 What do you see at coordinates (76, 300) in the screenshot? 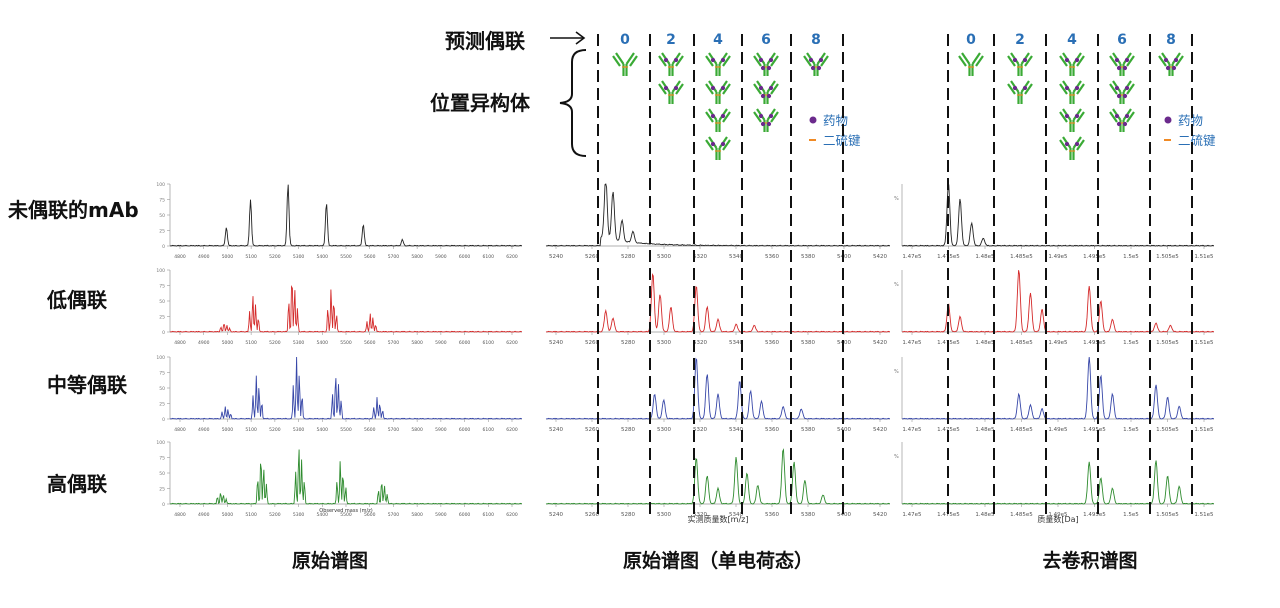
I see `row-label: 低偶联` at bounding box center [76, 300].